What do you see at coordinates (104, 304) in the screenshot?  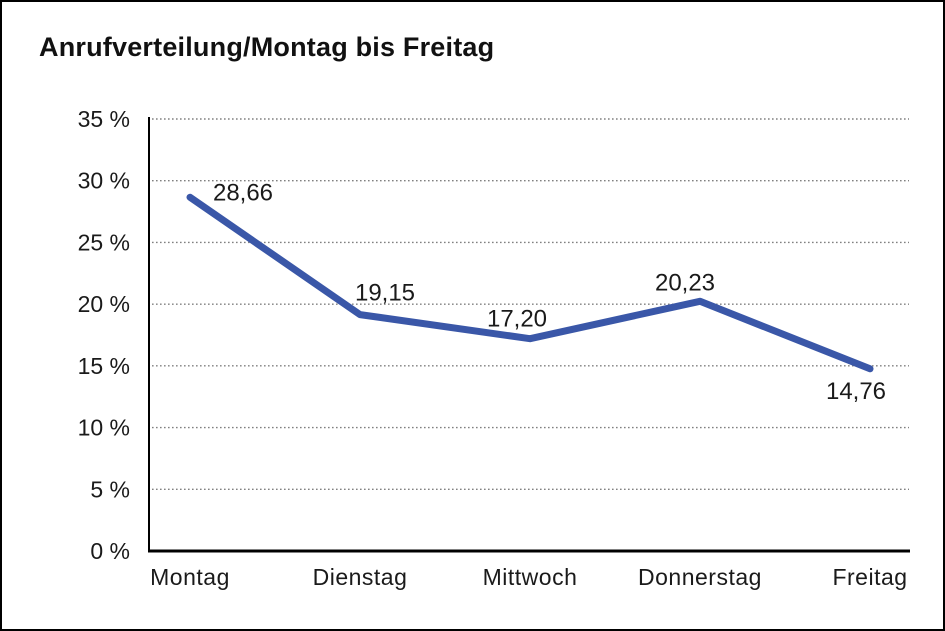 I see `y-tick-label: 20 %` at bounding box center [104, 304].